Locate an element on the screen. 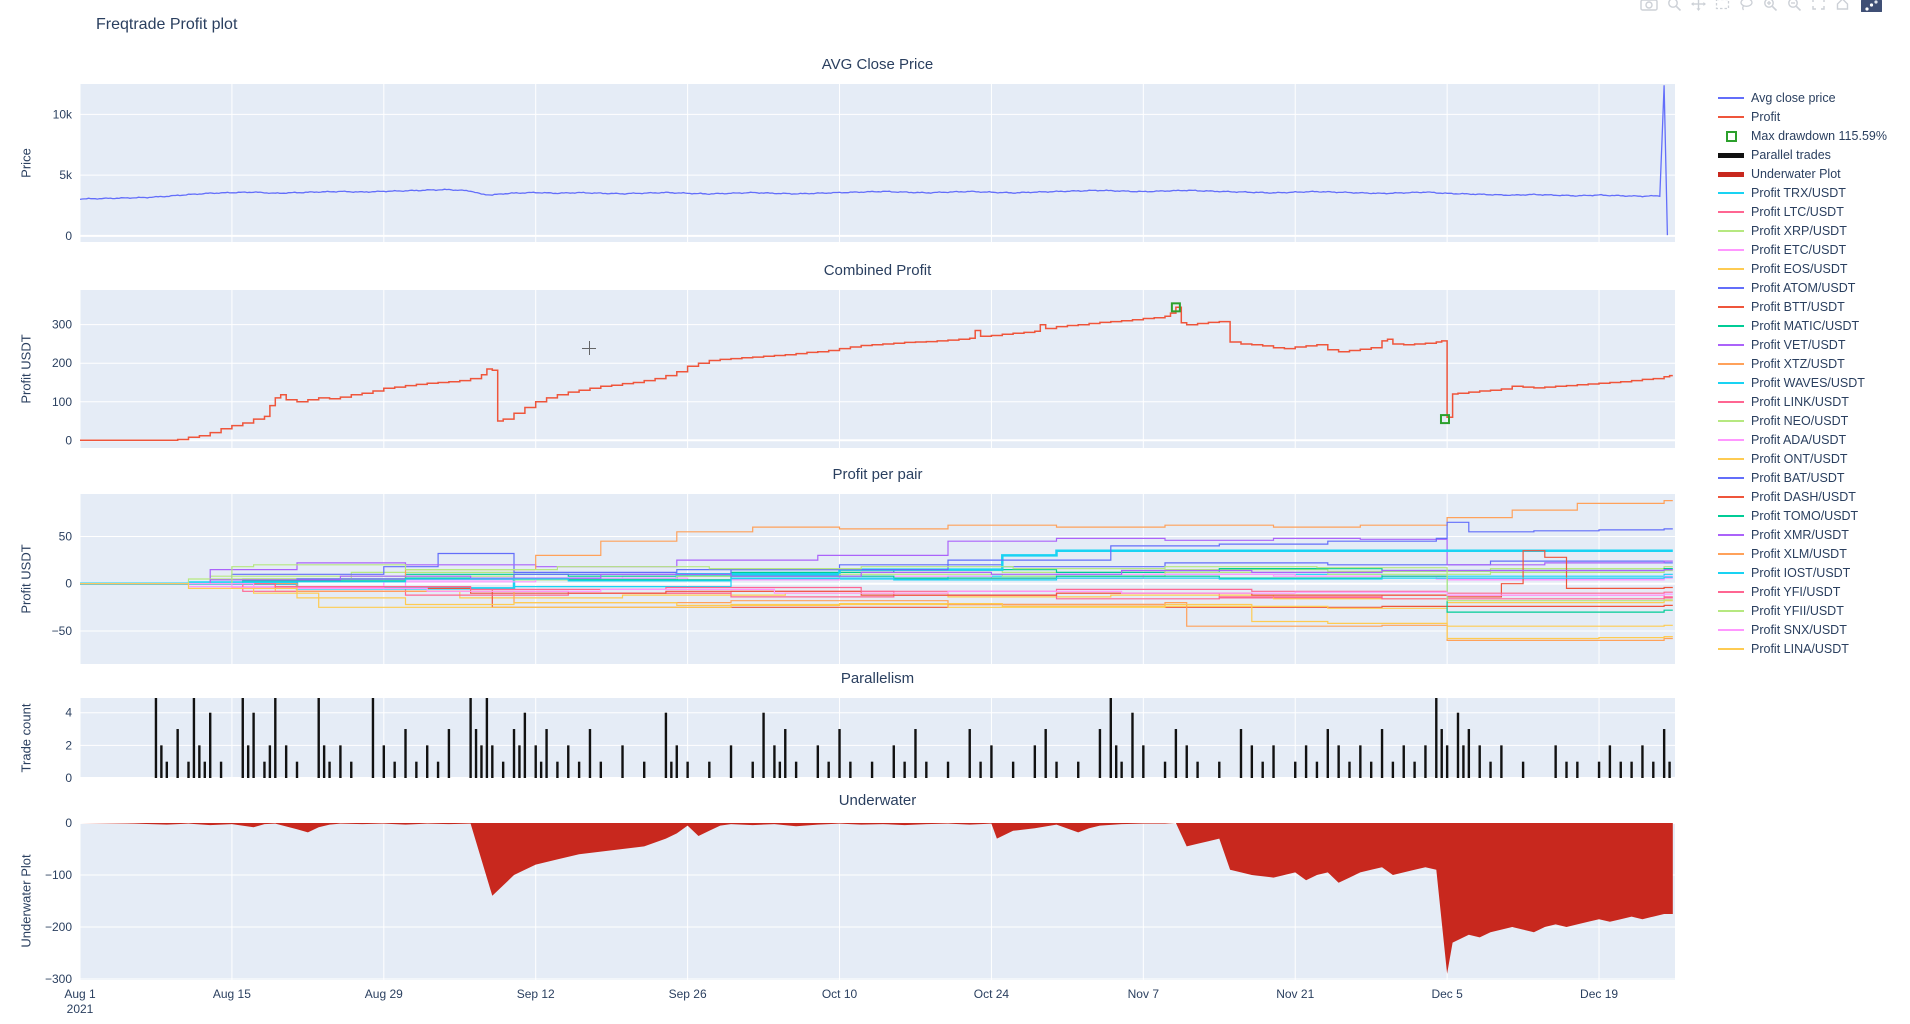 The image size is (1910, 1024). zoom-icon is located at coordinates (1674, 5).